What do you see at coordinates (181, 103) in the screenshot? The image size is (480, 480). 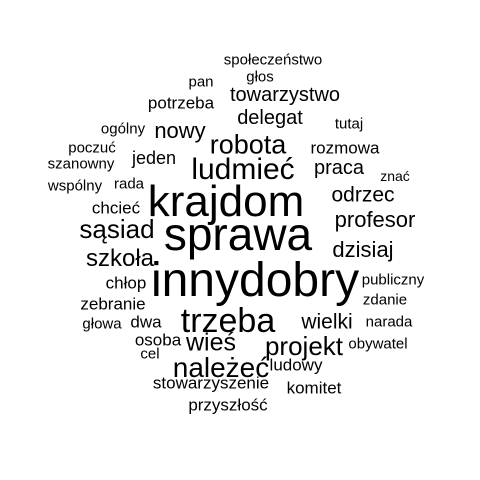 I see `word-4: potrzeba` at bounding box center [181, 103].